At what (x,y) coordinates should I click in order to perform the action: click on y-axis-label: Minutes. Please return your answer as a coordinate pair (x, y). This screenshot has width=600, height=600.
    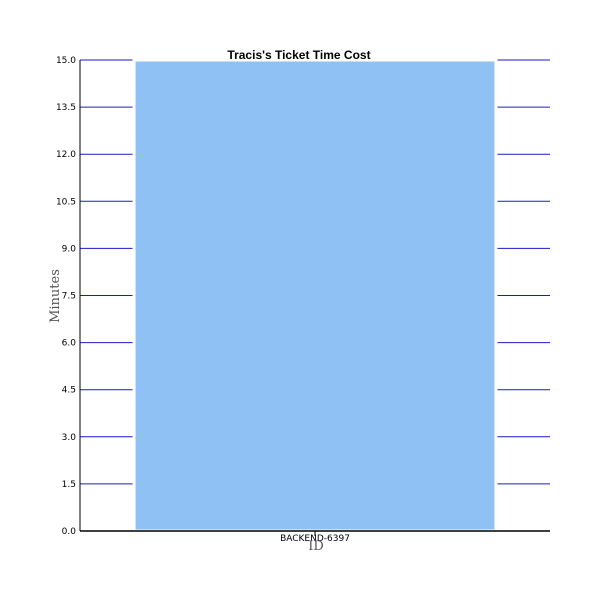
    Looking at the image, I should click on (55, 296).